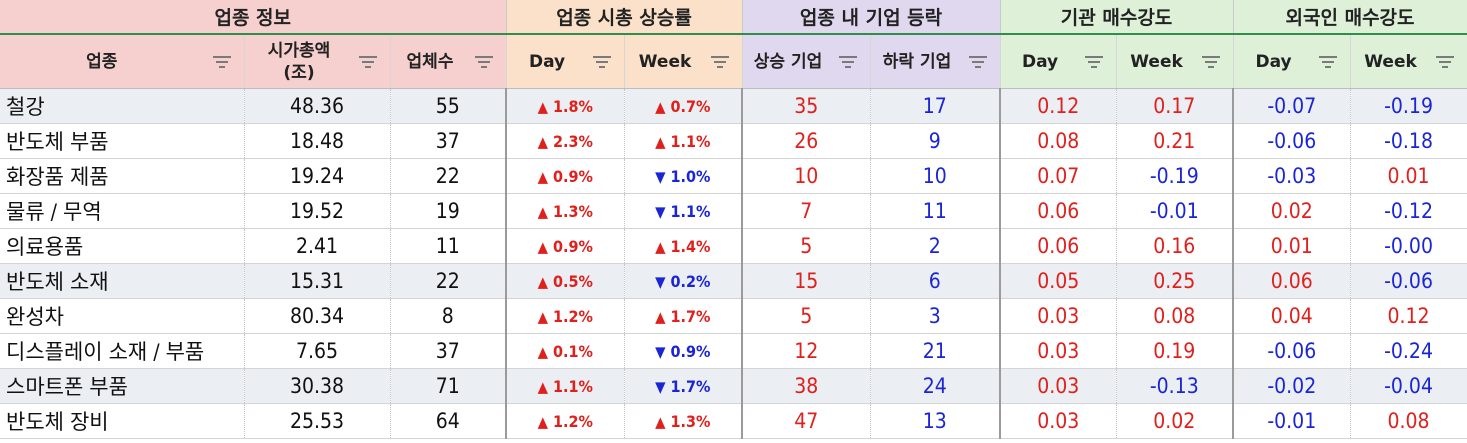 This screenshot has height=443, width=1467. Describe the element at coordinates (449, 211) in the screenshot. I see `company-count-cell: 19` at that location.